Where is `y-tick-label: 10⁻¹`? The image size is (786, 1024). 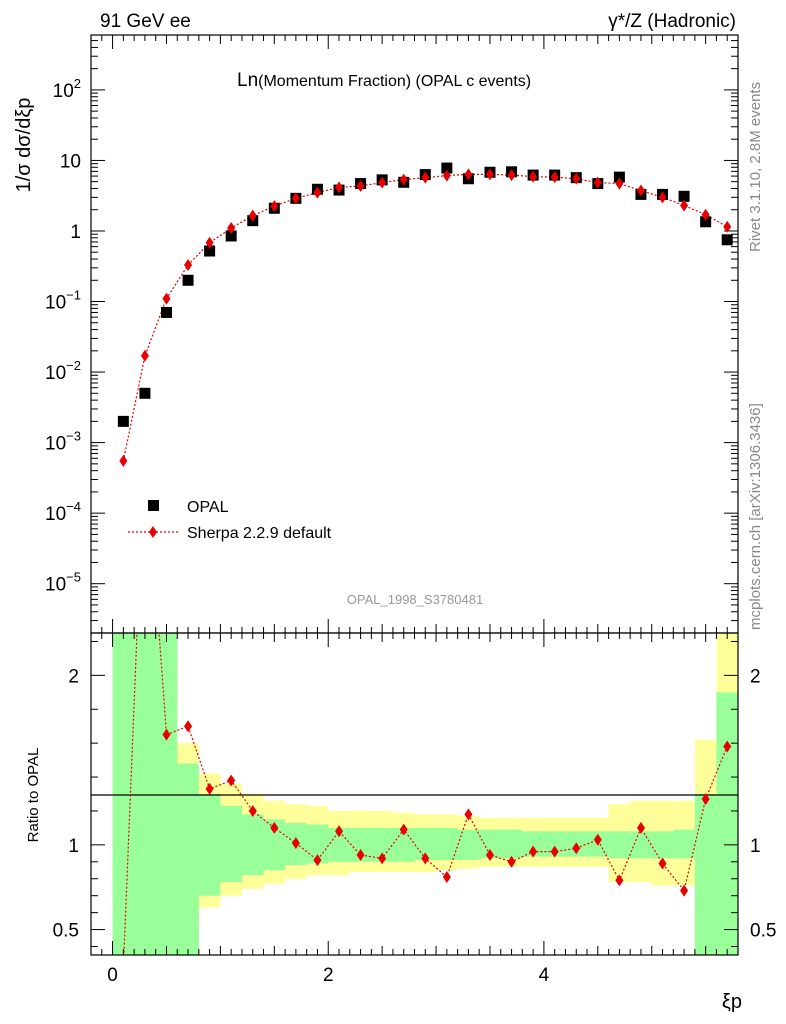
y-tick-label: 10⁻¹ is located at coordinates (63, 301).